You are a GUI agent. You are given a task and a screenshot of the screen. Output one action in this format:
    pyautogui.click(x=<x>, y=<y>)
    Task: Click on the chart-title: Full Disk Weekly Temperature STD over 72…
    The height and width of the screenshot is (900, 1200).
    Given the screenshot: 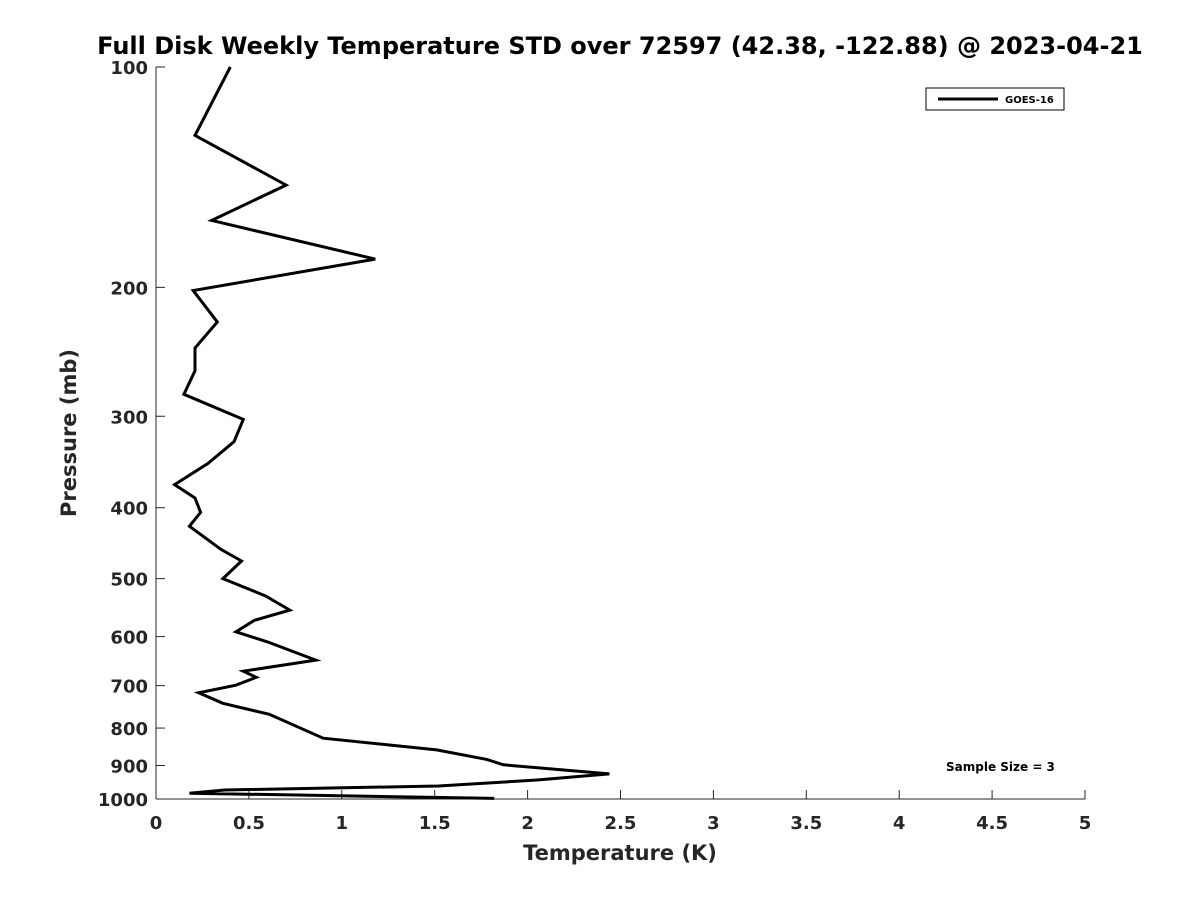 What is the action you would take?
    pyautogui.click(x=620, y=46)
    